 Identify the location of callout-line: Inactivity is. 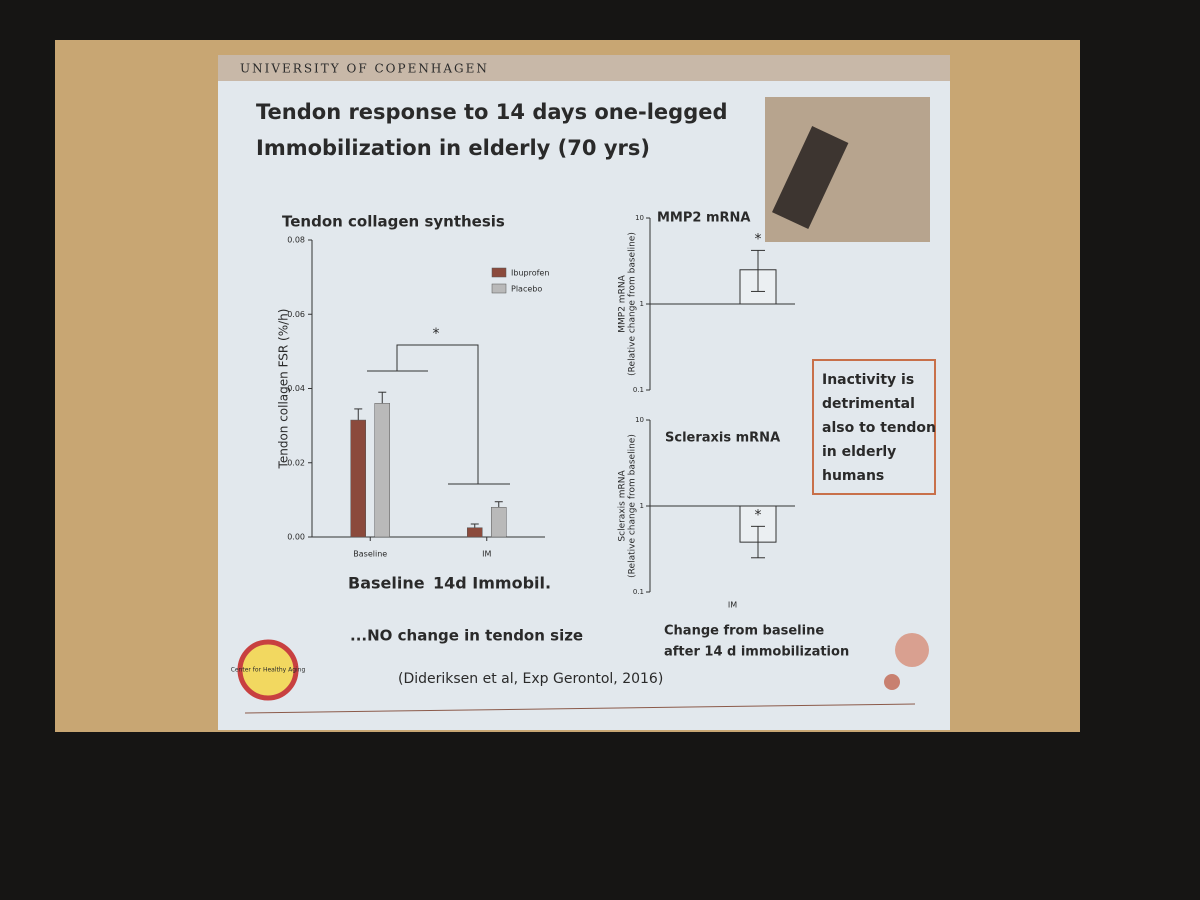
(868, 380).